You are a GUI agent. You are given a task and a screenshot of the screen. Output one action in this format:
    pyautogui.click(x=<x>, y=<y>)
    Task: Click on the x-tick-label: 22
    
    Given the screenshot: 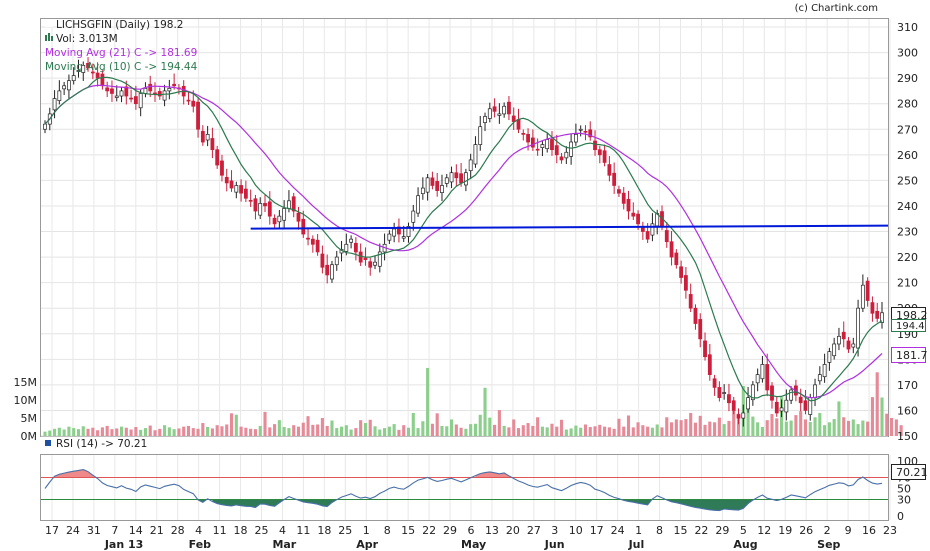 What is the action you would take?
    pyautogui.click(x=429, y=530)
    